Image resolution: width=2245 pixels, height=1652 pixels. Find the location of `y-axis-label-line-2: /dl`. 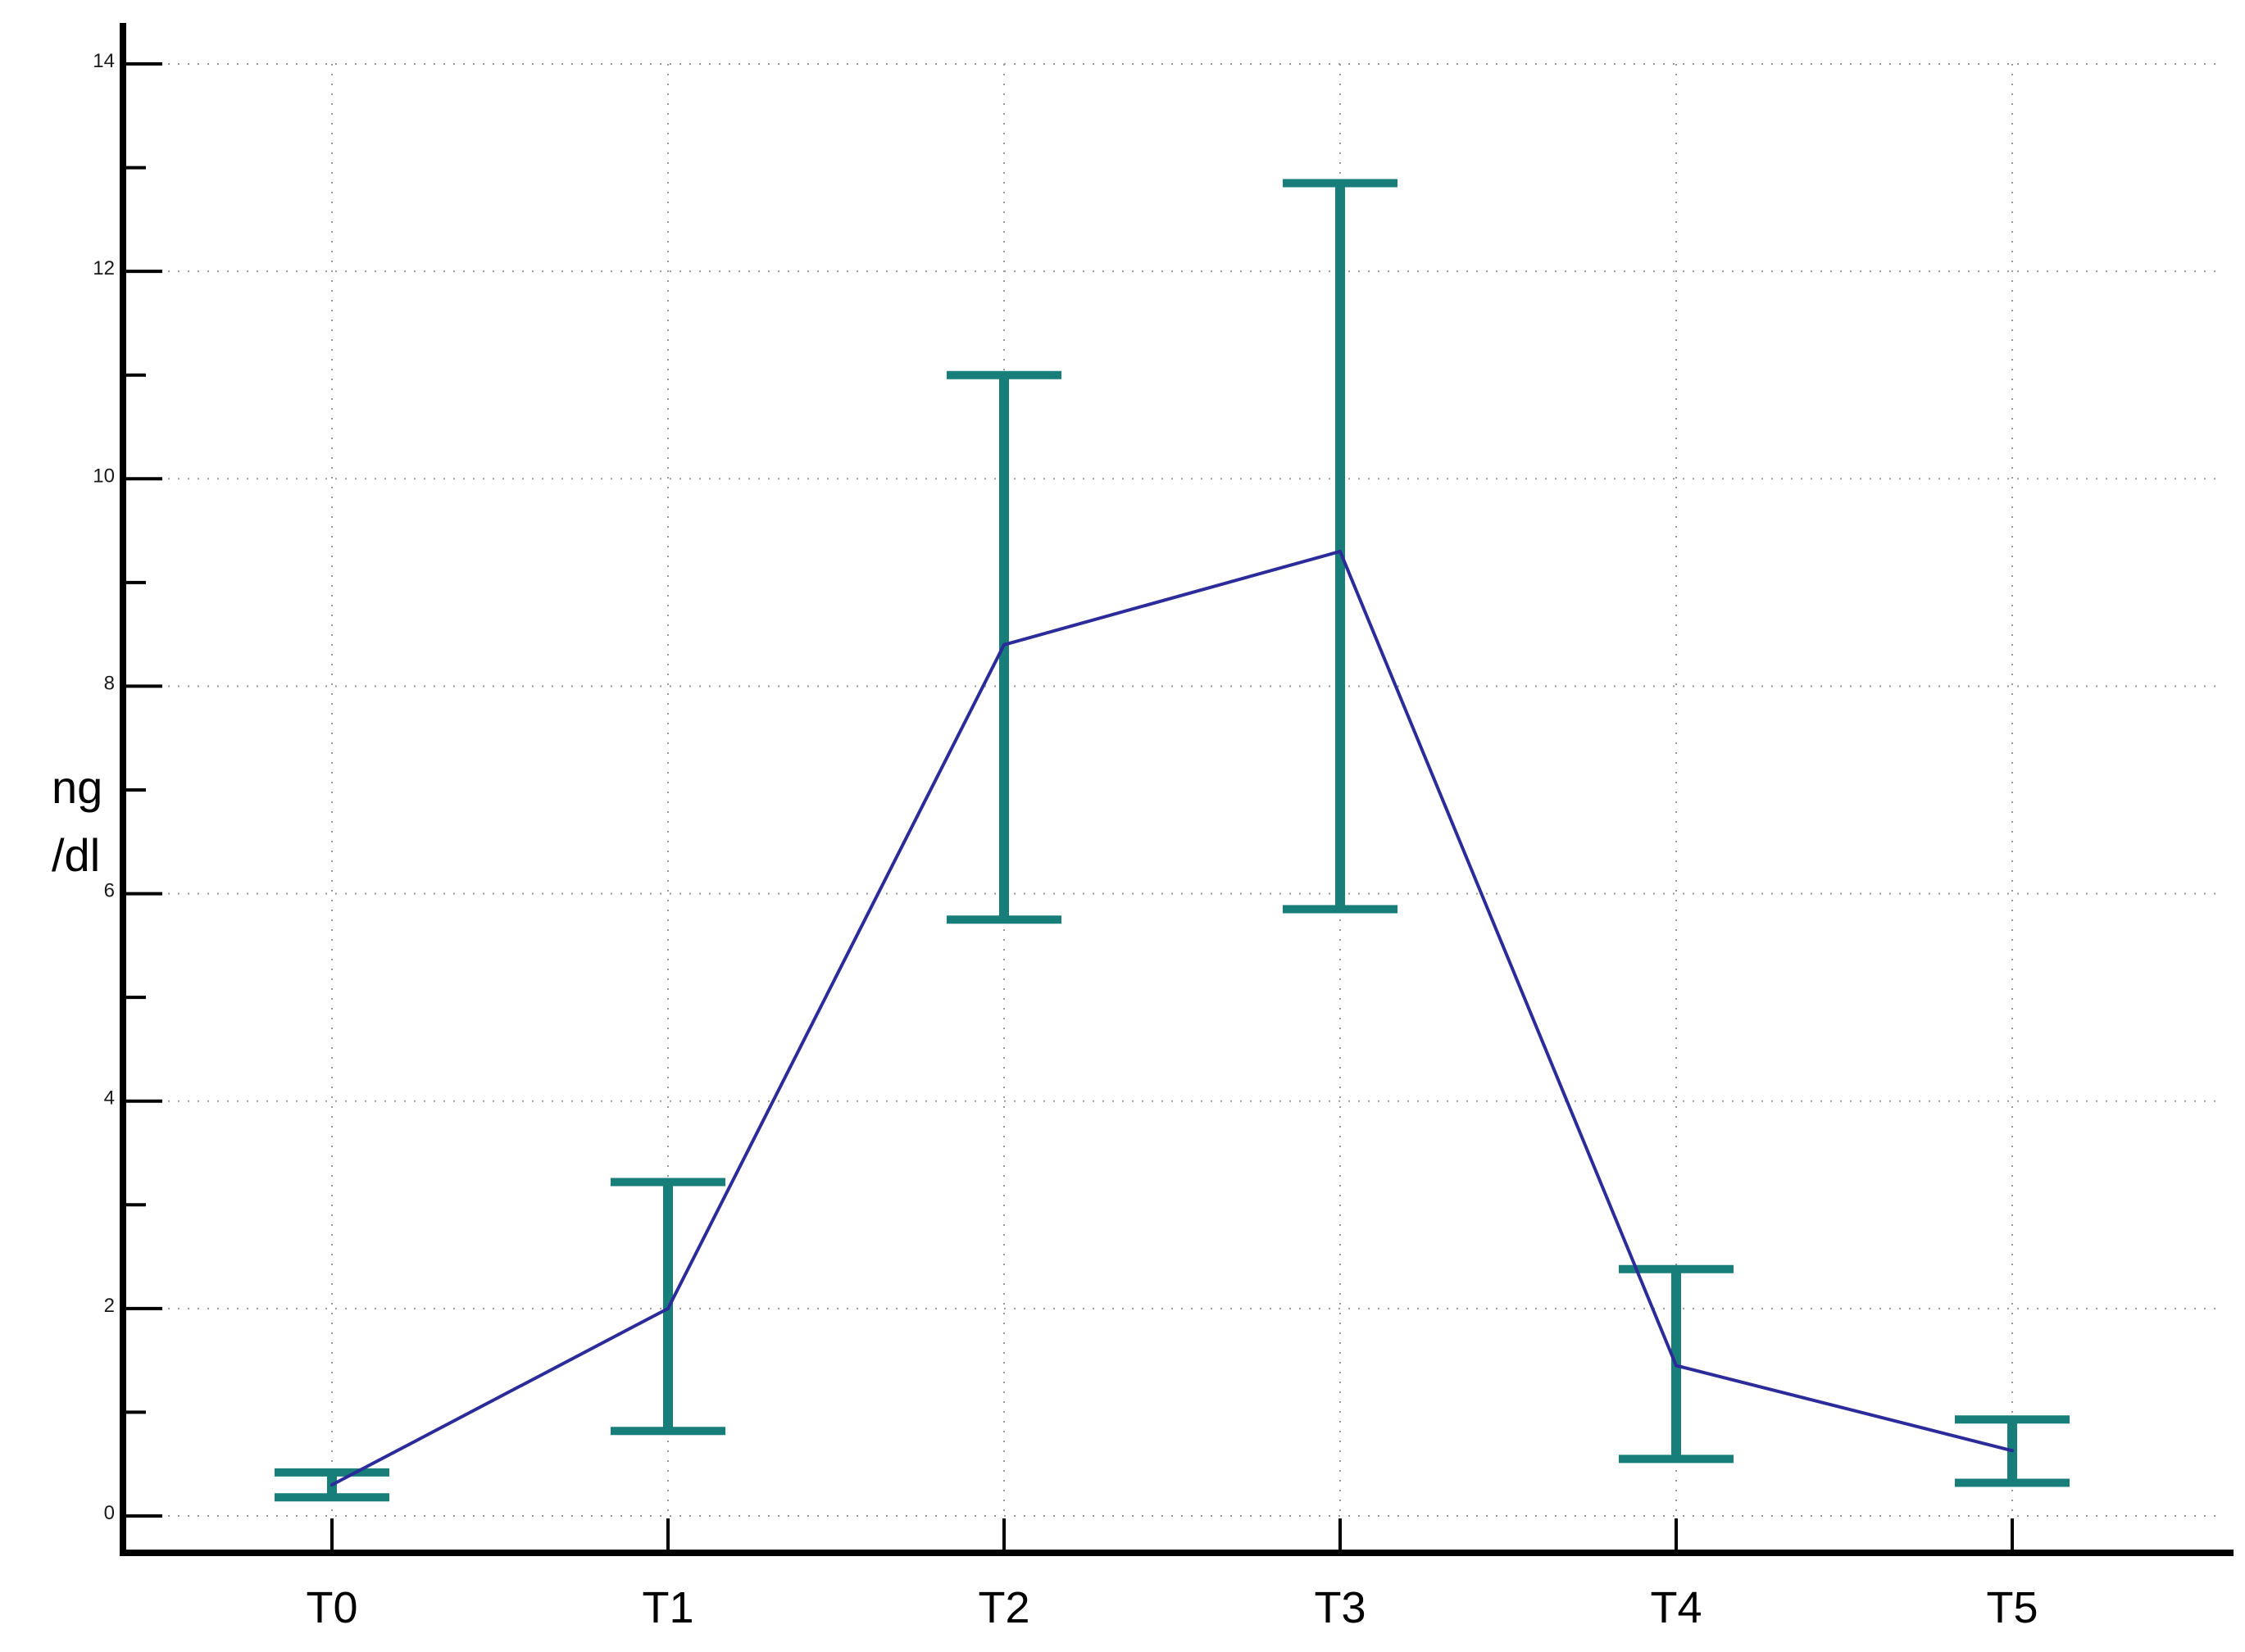

y-axis-label-line-2: /dl is located at coordinates (76, 855).